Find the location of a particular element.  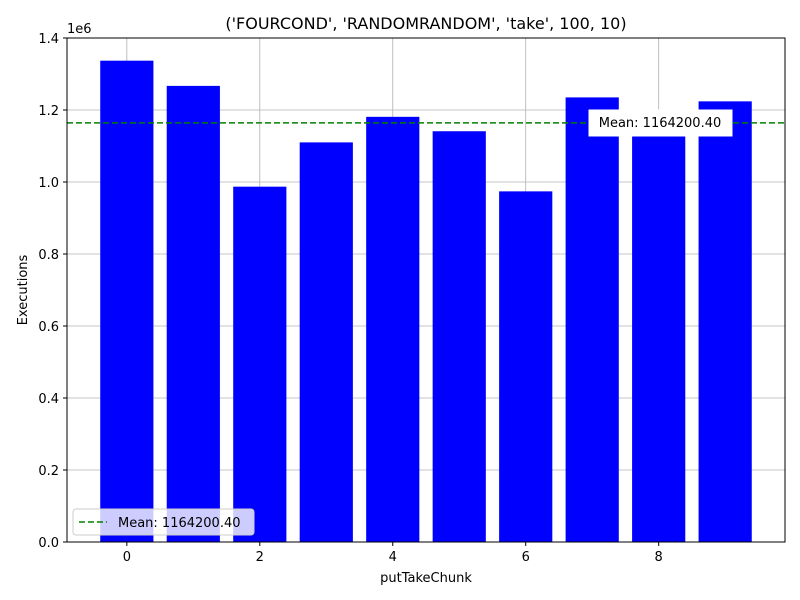

legend-label: Mean: 1164200.40 is located at coordinates (179, 523).